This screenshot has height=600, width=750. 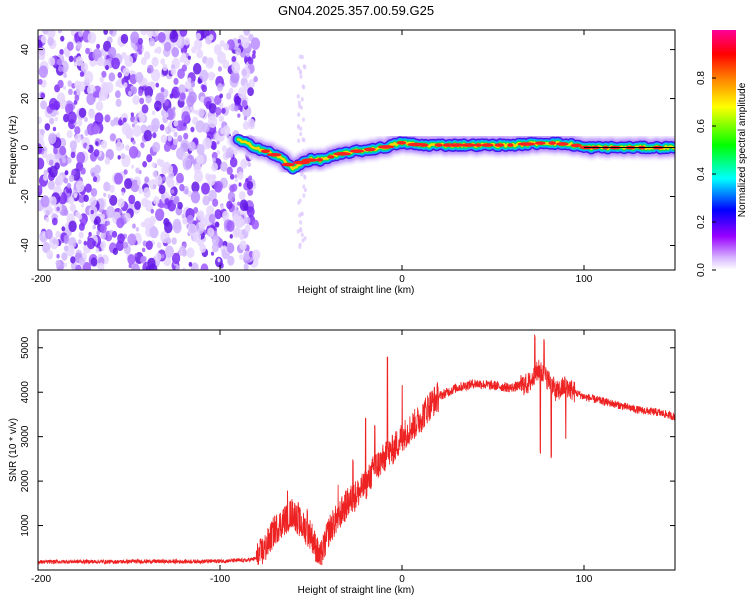 I want to click on snr-y-tick-label: 3000, so click(x=25, y=436).